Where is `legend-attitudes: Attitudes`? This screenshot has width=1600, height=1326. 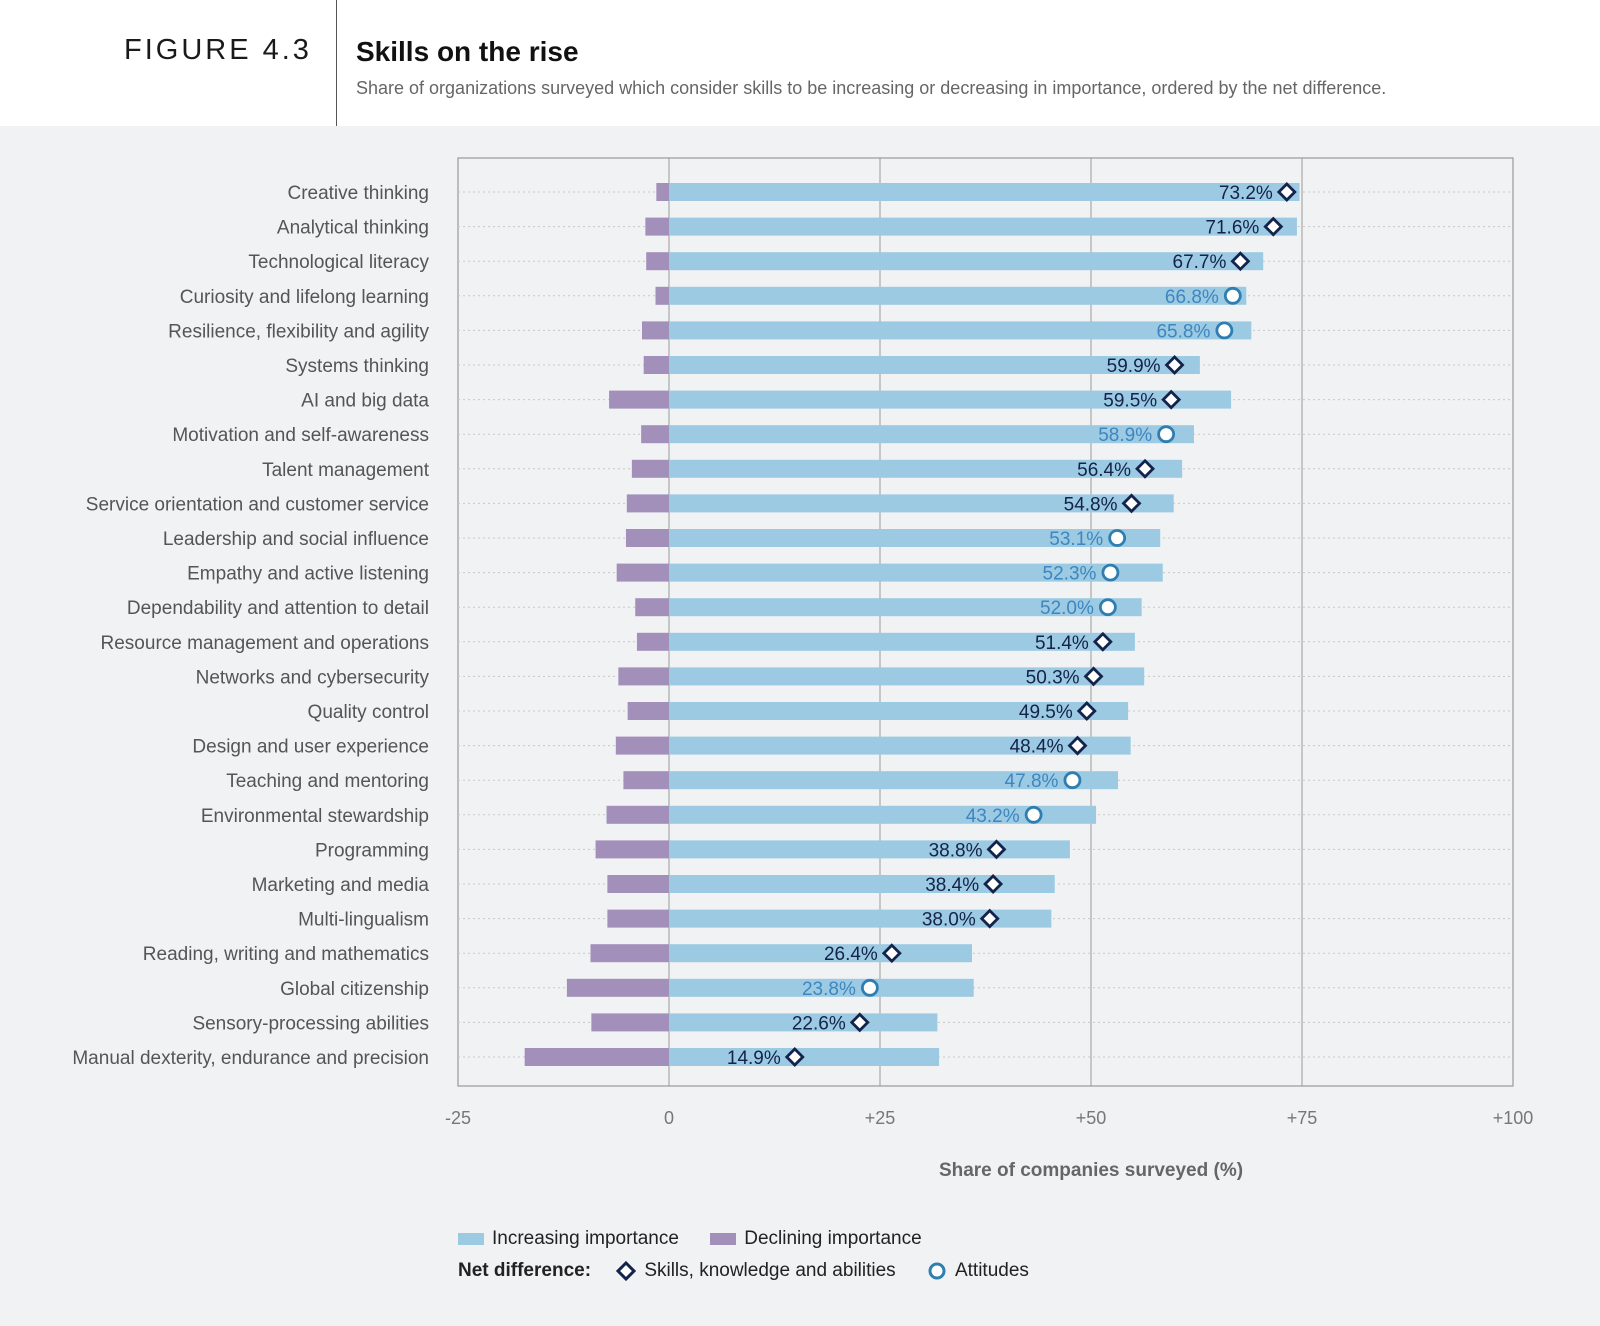 legend-attitudes: Attitudes is located at coordinates (978, 1271).